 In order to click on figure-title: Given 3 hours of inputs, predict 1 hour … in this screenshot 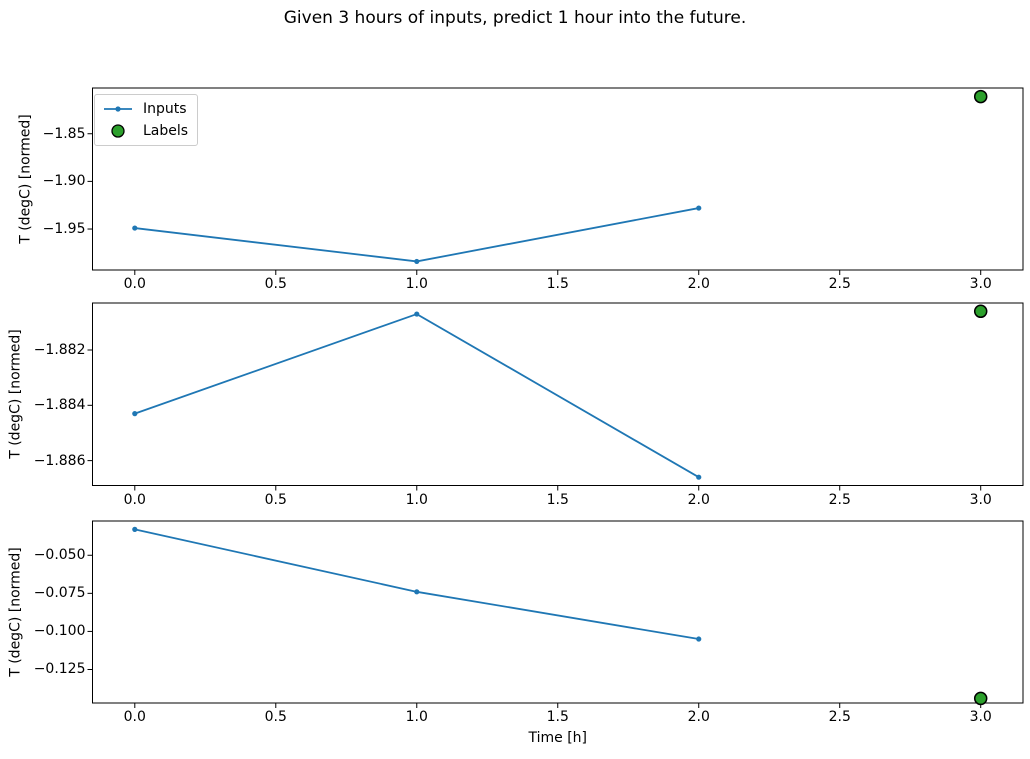, I will do `click(515, 18)`.